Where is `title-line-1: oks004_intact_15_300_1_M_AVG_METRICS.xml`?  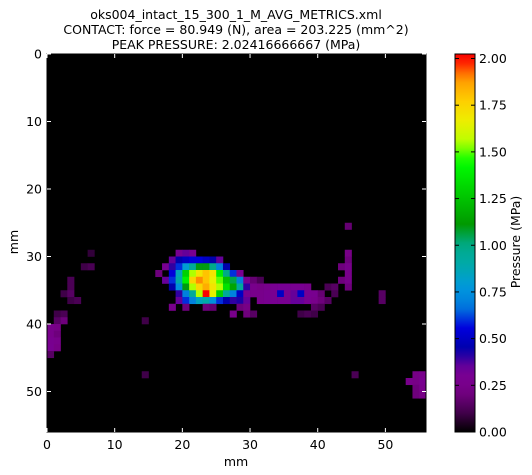 title-line-1: oks004_intact_15_300_1_M_AVG_METRICS.xml is located at coordinates (236, 14).